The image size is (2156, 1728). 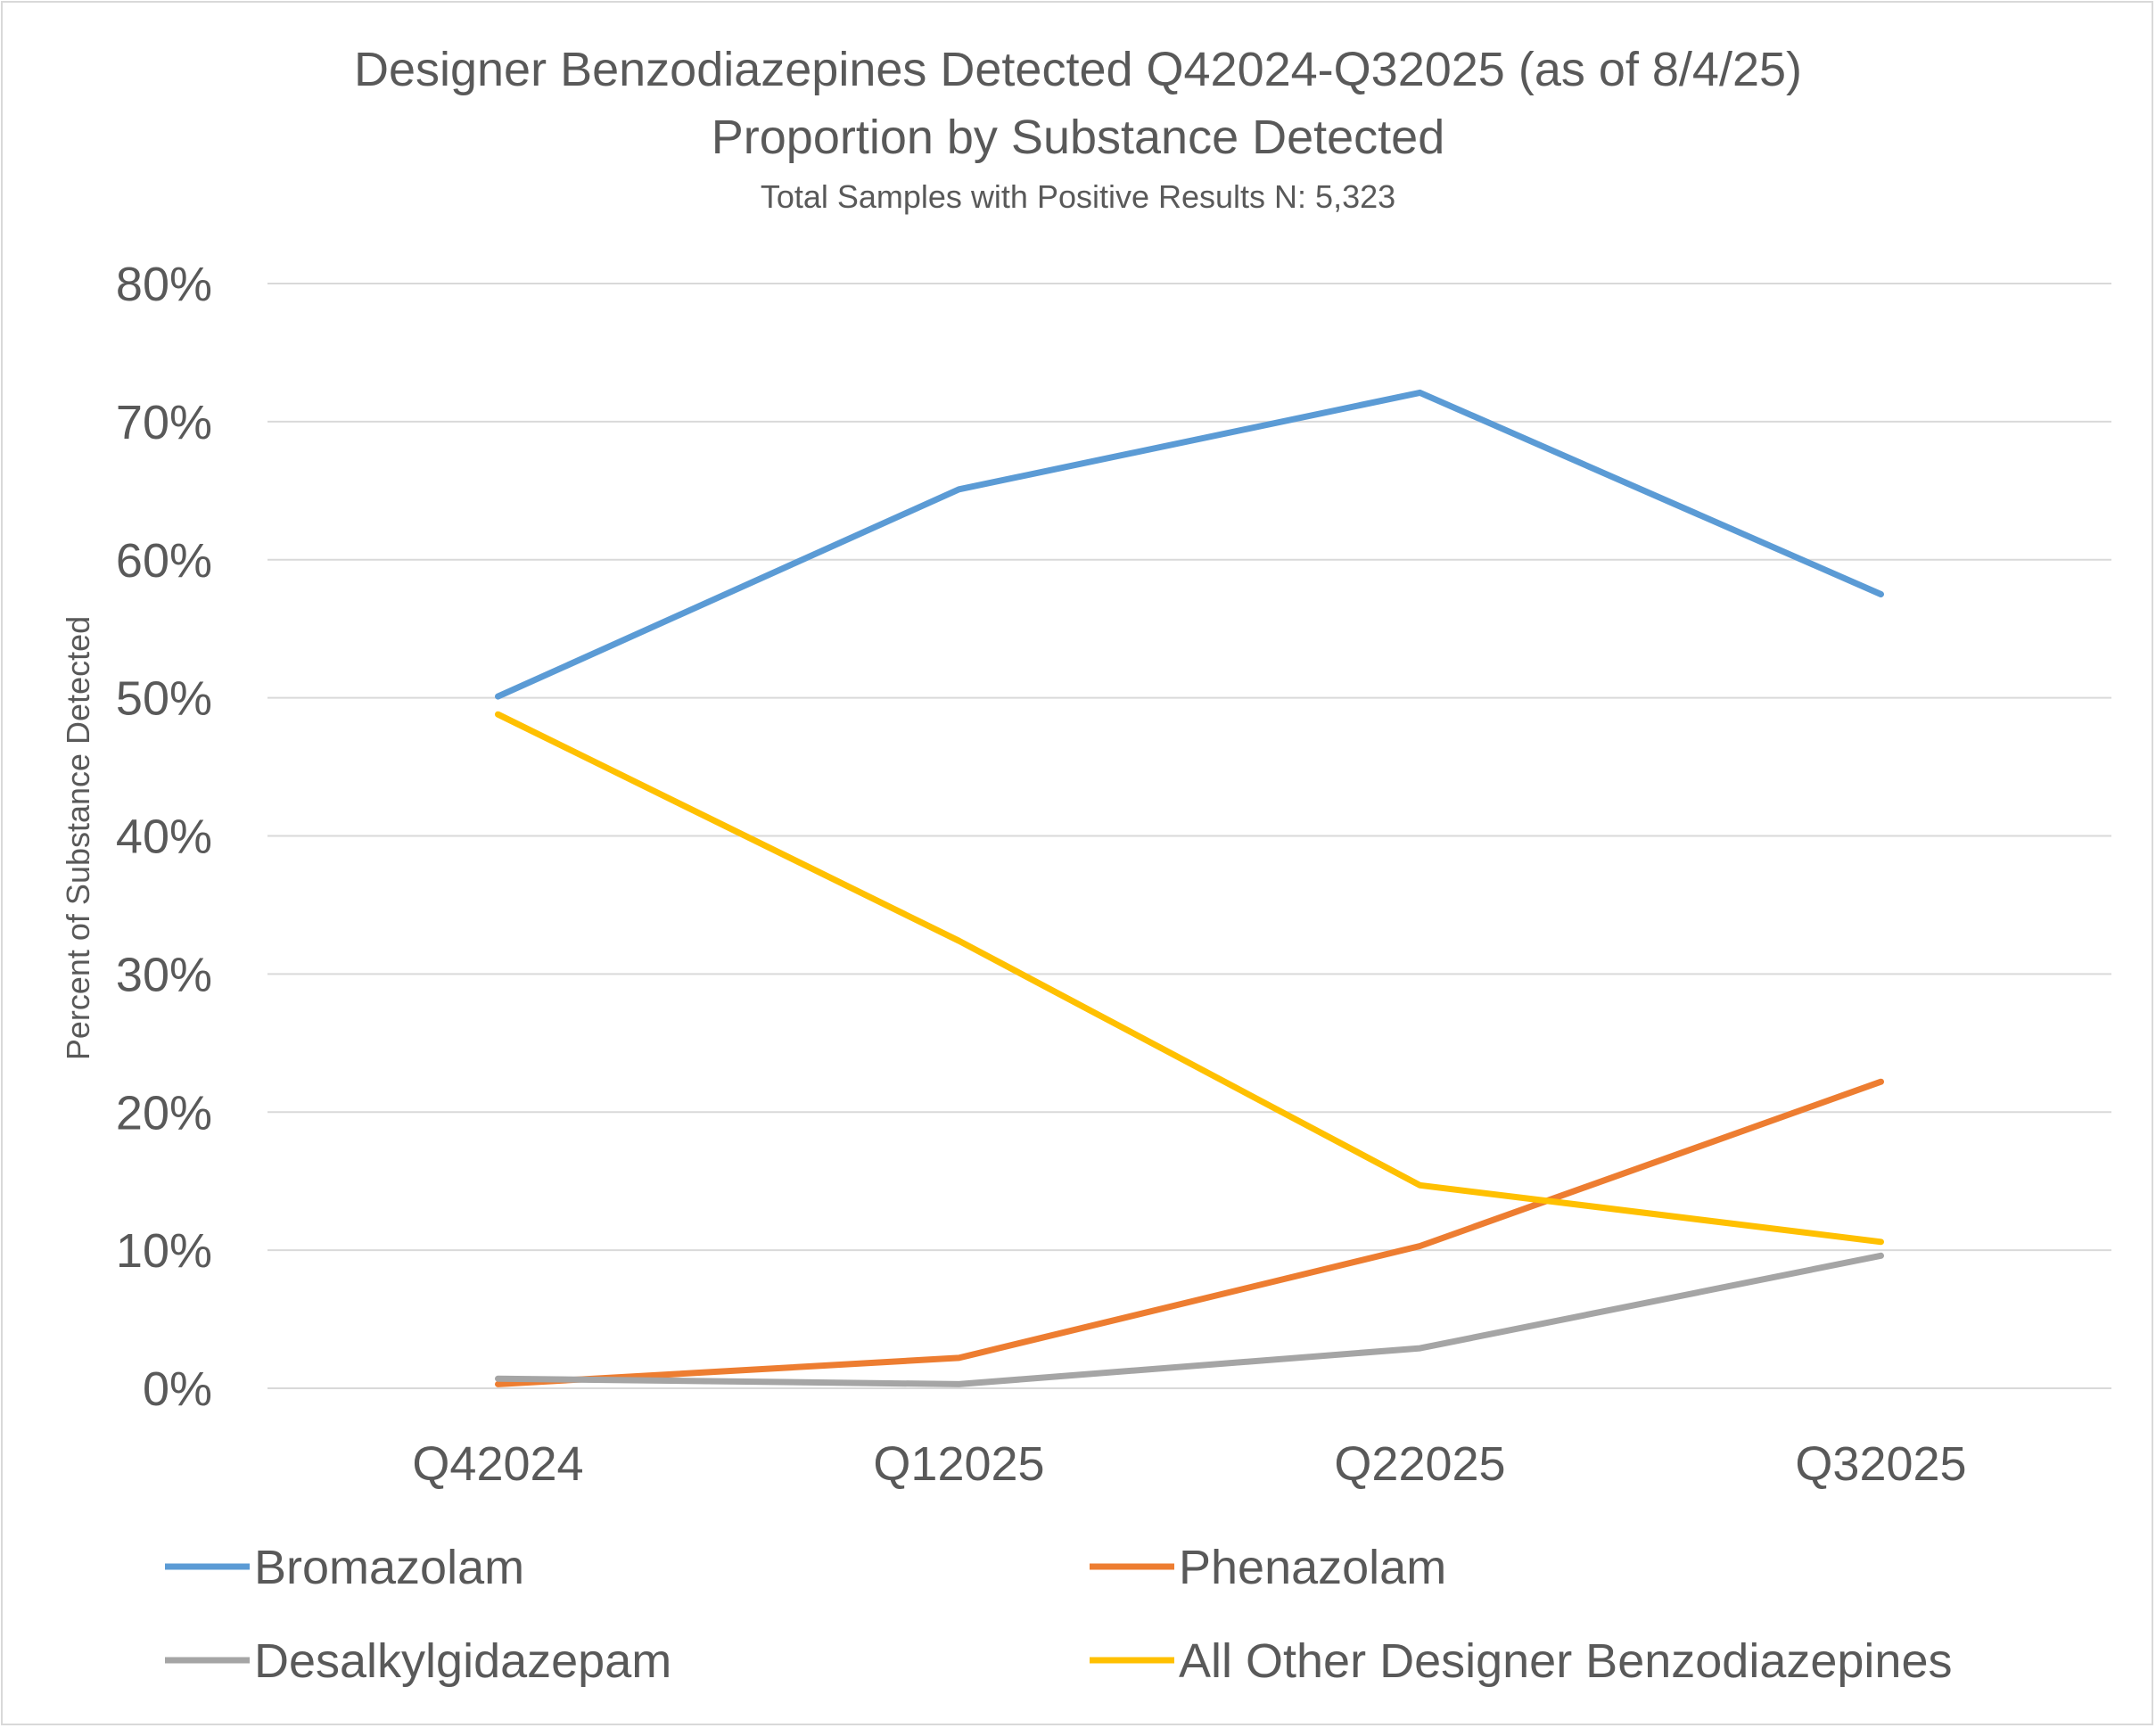 I want to click on y-tick-label: 10%, so click(x=164, y=1251).